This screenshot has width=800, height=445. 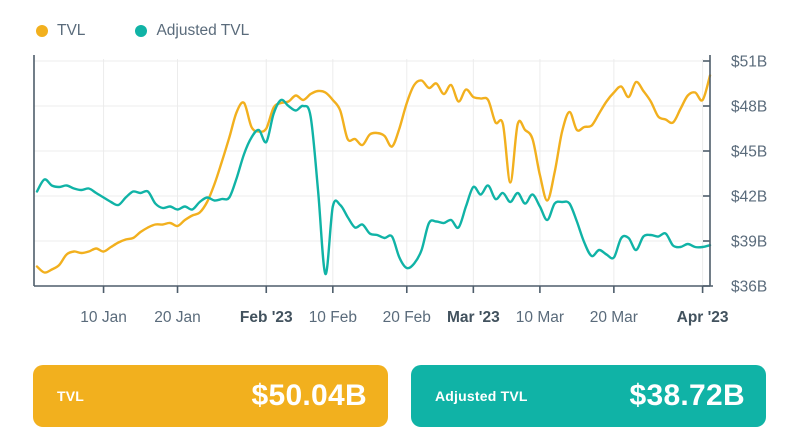 What do you see at coordinates (103, 317) in the screenshot?
I see `x-axis-label: 10 Jan` at bounding box center [103, 317].